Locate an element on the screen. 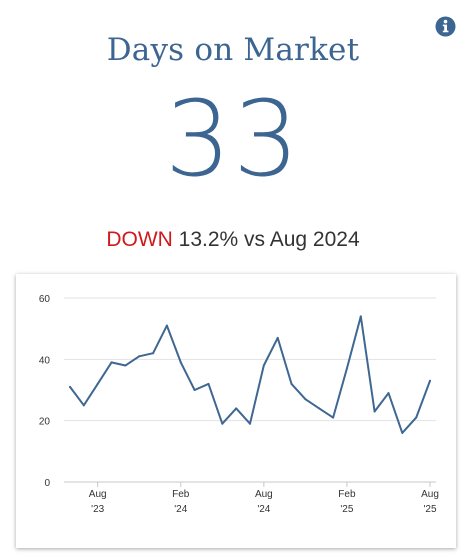 This screenshot has width=466, height=558. info-circle-icon is located at coordinates (445, 26).